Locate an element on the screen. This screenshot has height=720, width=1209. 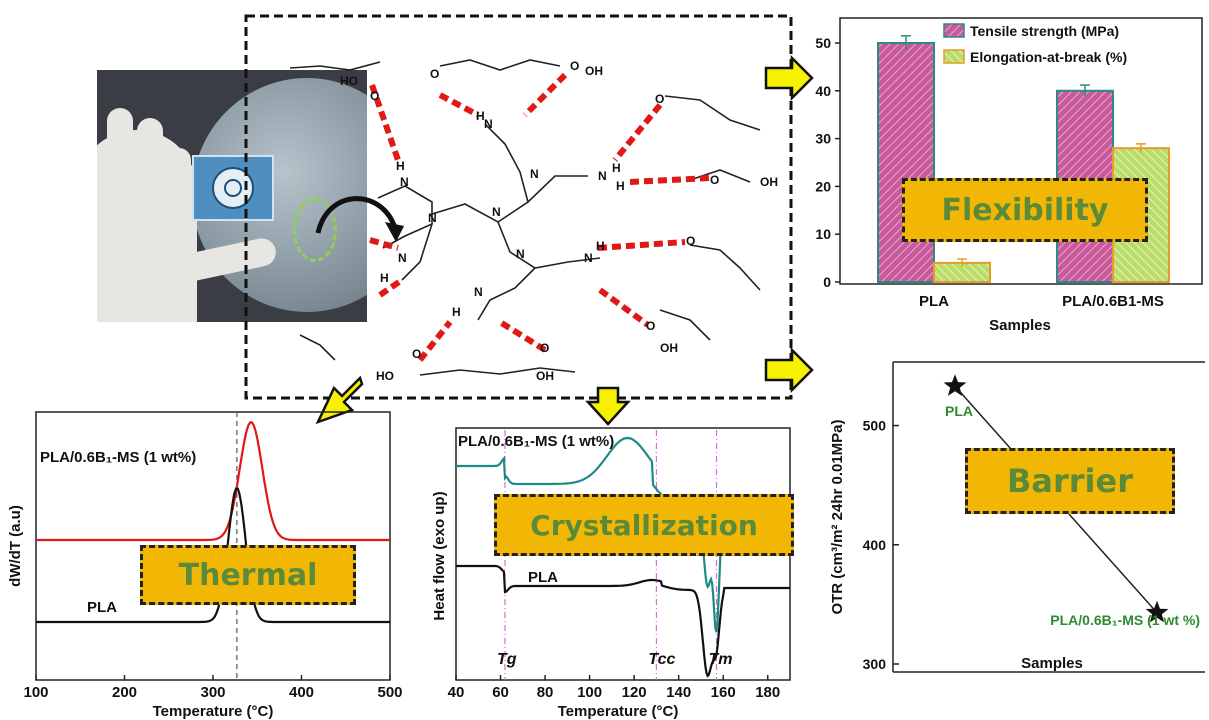
tga-x-ticks: 100 200 300 400 500 is located at coordinates (213, 688).